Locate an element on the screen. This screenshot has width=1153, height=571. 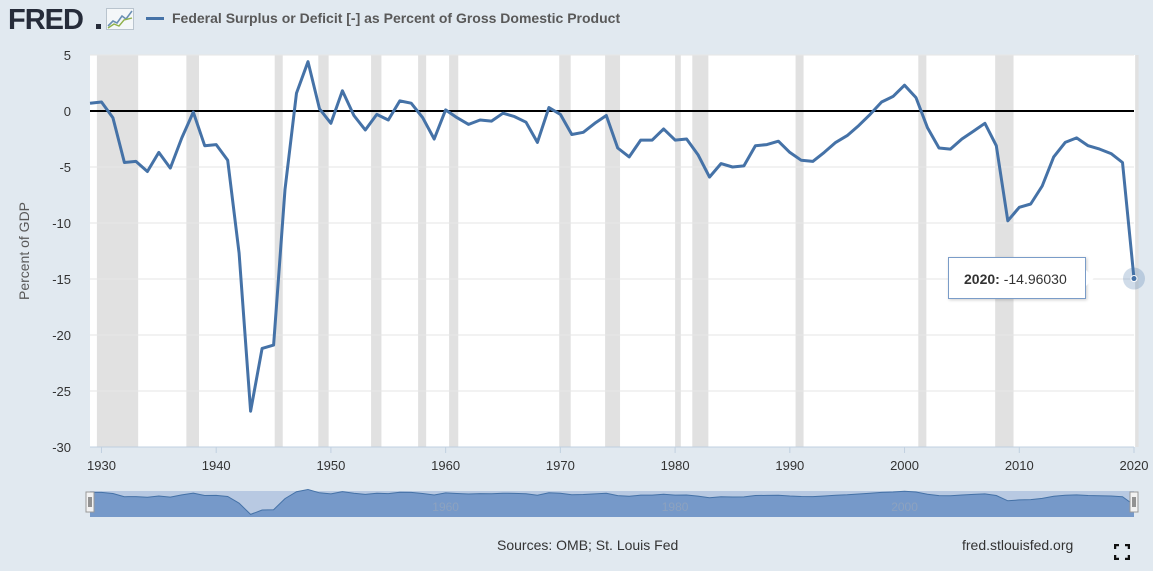
tooltip-value: -14.96030 is located at coordinates (1035, 279).